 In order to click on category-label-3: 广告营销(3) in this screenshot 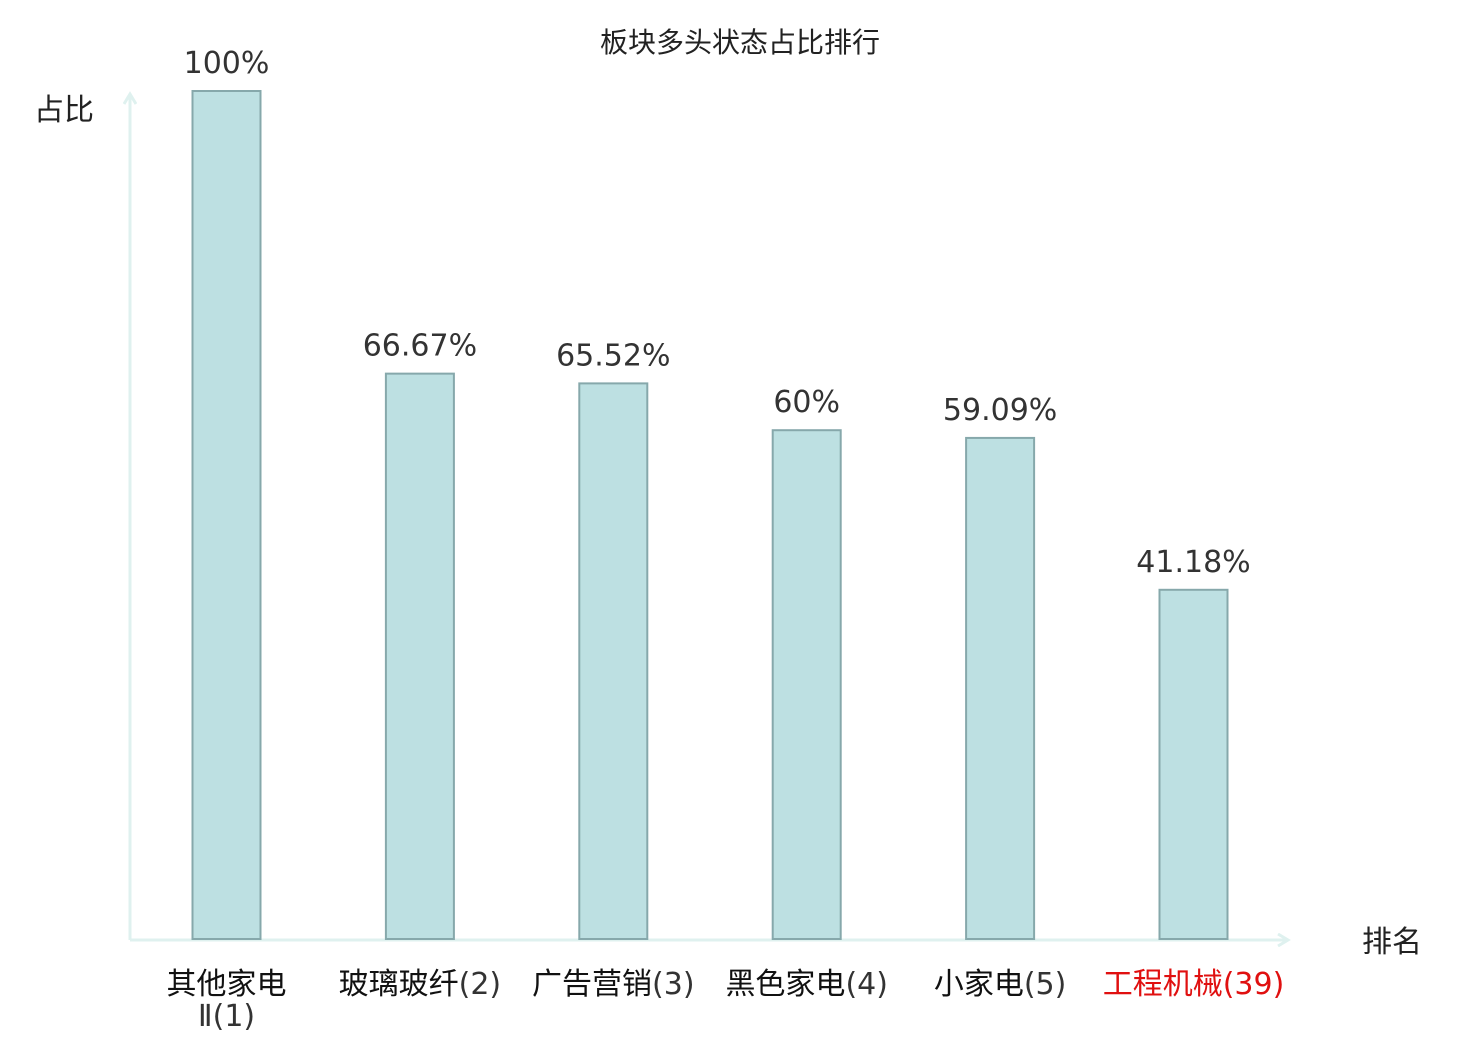, I will do `click(613, 984)`.